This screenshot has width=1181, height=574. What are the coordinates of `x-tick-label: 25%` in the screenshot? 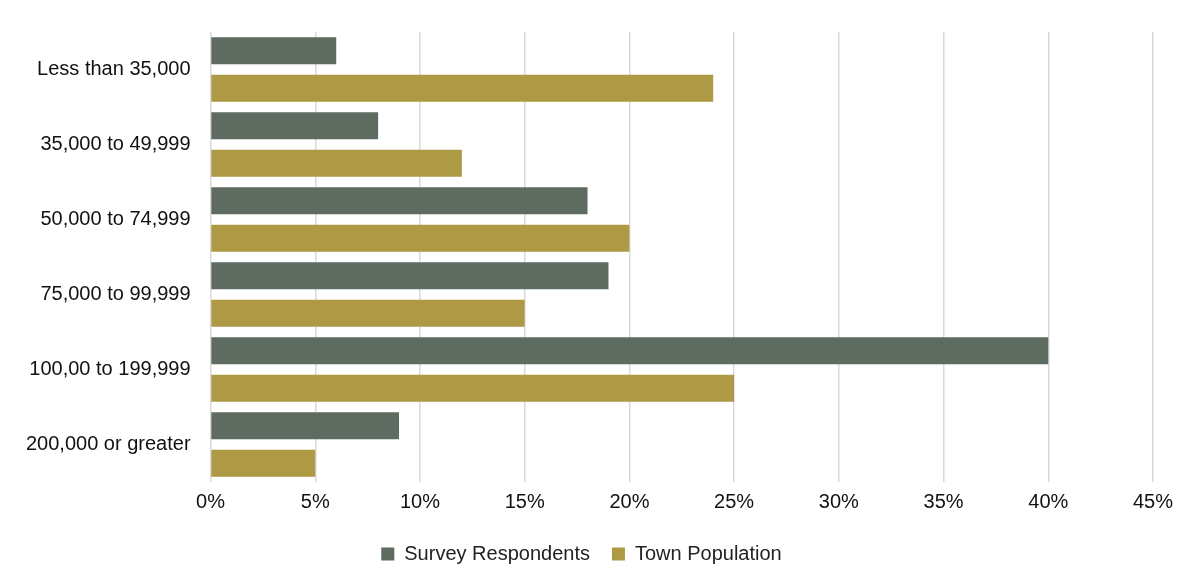 It's located at (734, 500).